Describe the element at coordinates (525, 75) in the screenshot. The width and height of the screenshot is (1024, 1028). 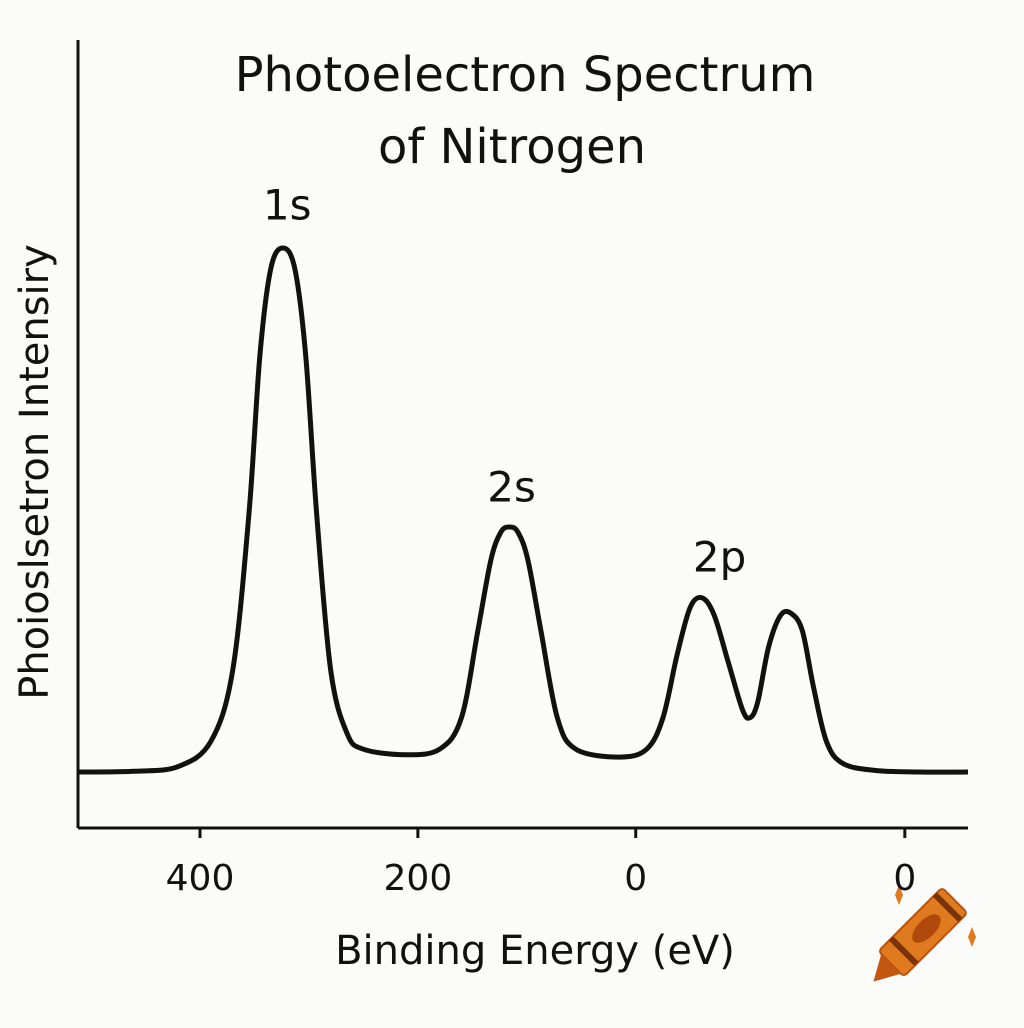
I see `chart-title: Photoelectron Spectrum` at that location.